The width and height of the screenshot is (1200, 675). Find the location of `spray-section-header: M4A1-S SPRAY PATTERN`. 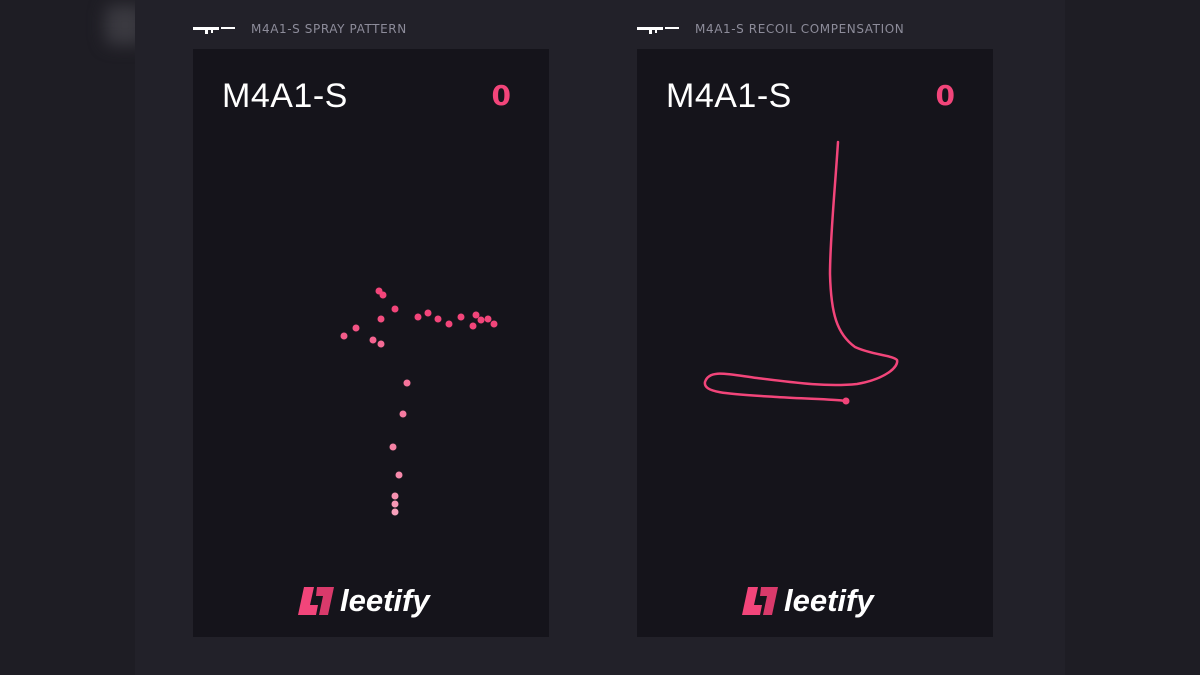

spray-section-header: M4A1-S SPRAY PATTERN is located at coordinates (300, 29).